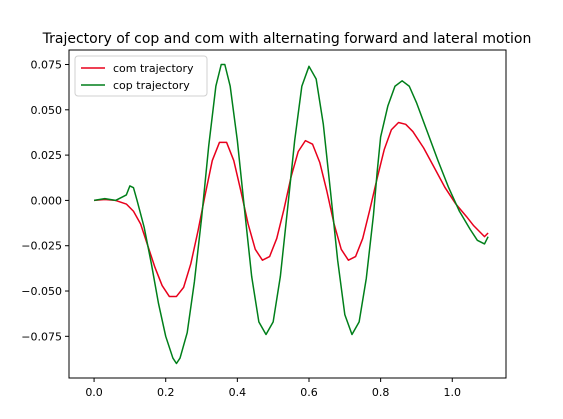 Image resolution: width=563 pixels, height=419 pixels. I want to click on legend-box, so click(141, 76).